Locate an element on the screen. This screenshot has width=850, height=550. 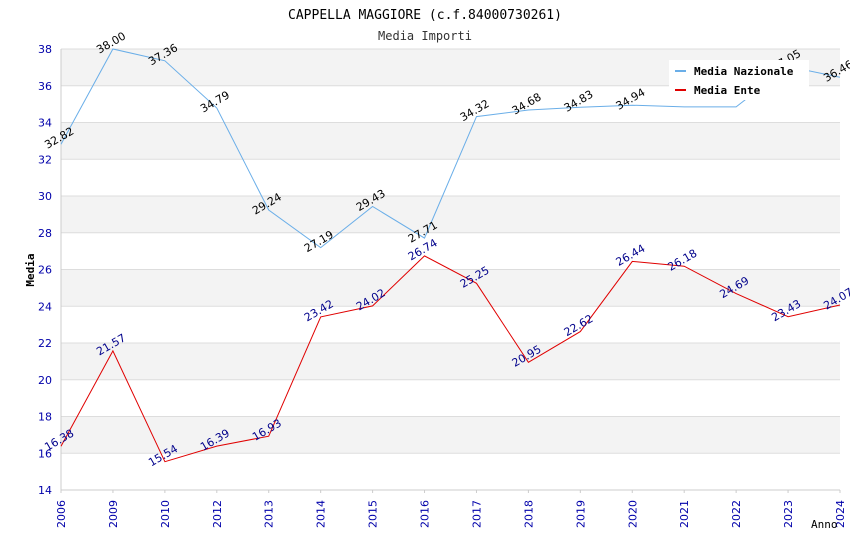
y-axis-ticks: 14 16 18 20 22 24 26 28 30 32 34 36 38 is located at coordinates (45, 270).